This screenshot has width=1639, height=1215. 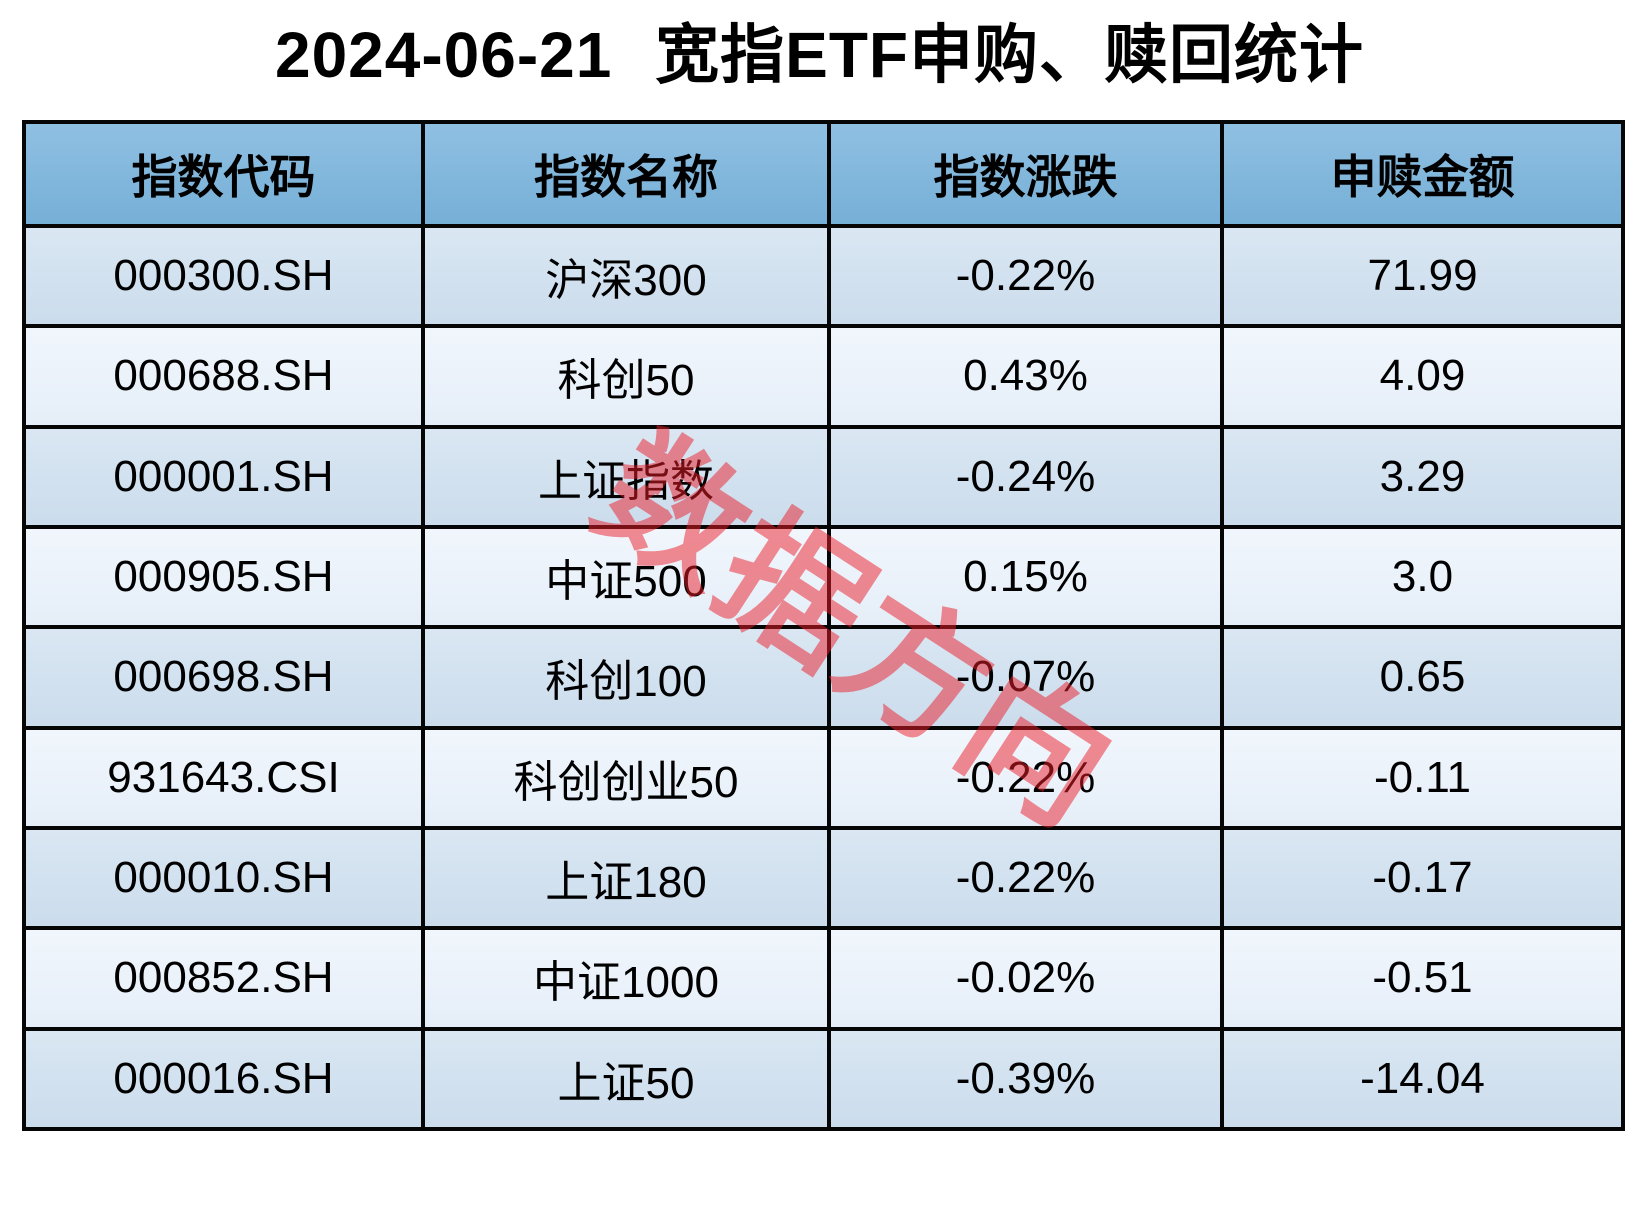 What do you see at coordinates (223, 174) in the screenshot?
I see `column-header-index-code: 指数代码` at bounding box center [223, 174].